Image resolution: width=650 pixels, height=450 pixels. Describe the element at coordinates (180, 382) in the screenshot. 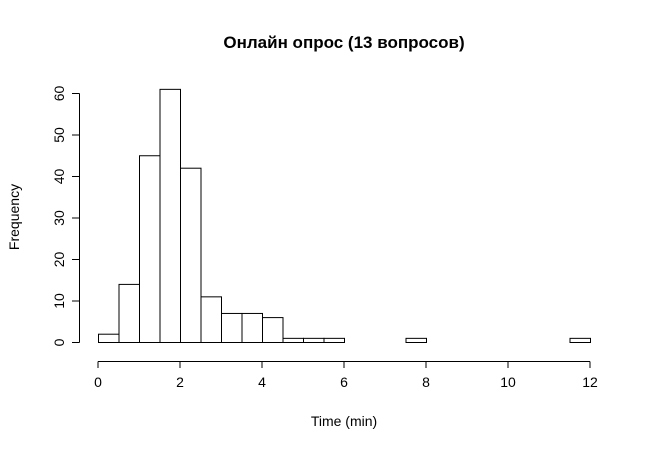

I see `x-tick-label: 2` at that location.